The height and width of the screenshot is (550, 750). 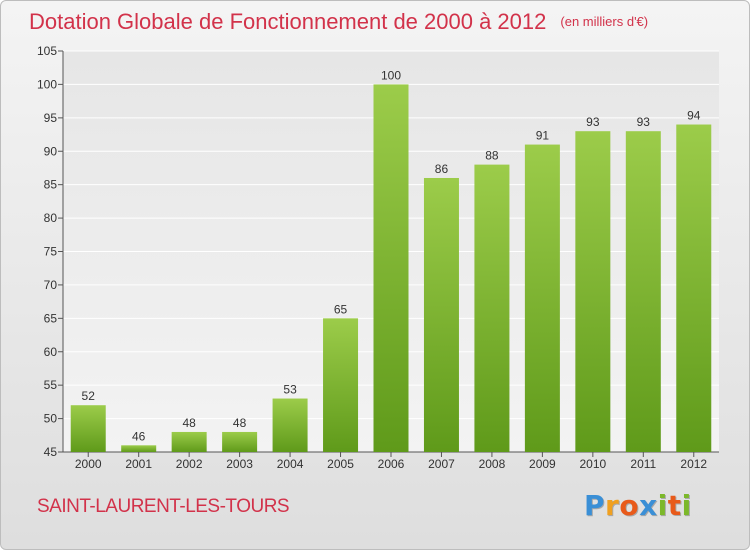 What do you see at coordinates (51, 318) in the screenshot?
I see `y-tick-label: 65` at bounding box center [51, 318].